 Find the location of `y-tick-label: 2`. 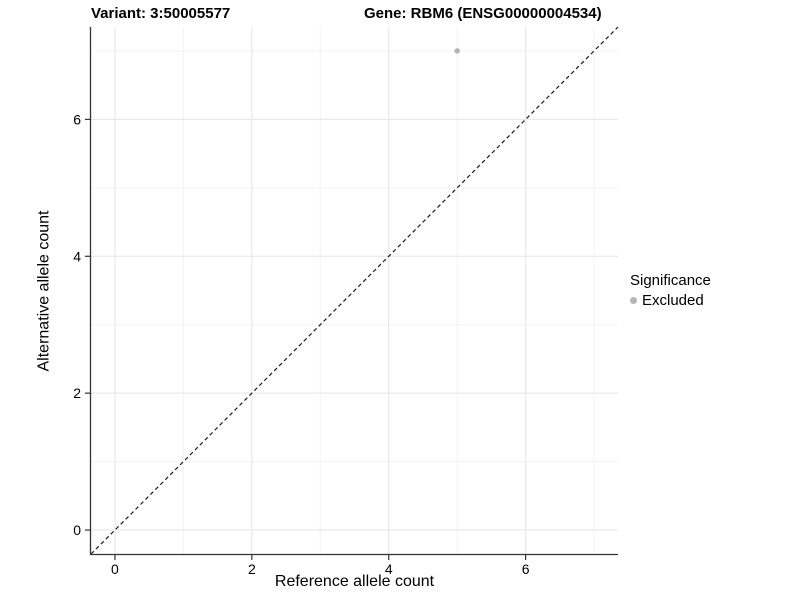

y-tick-label: 2 is located at coordinates (77, 393).